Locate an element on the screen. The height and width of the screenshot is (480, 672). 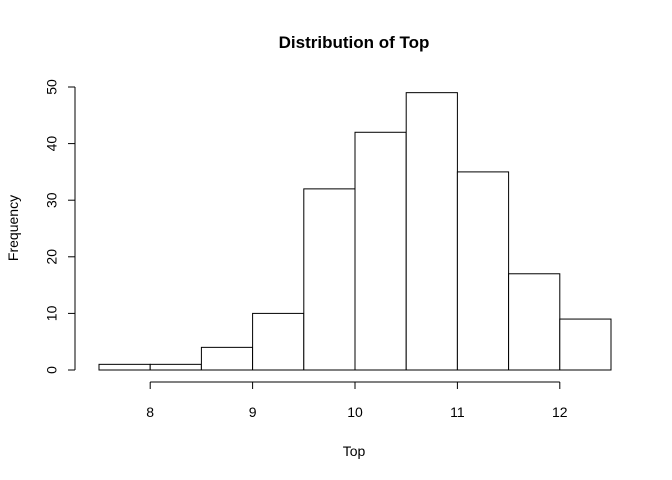
y-tick-label: 0 is located at coordinates (52, 370).